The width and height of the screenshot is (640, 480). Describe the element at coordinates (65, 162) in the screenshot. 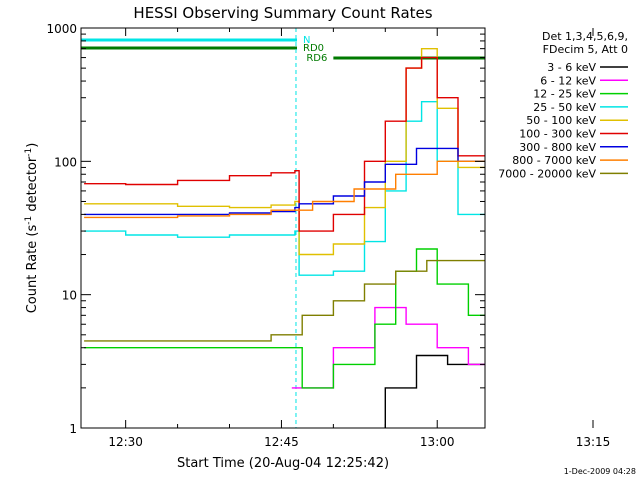

I see `y-tick-label: 100` at that location.